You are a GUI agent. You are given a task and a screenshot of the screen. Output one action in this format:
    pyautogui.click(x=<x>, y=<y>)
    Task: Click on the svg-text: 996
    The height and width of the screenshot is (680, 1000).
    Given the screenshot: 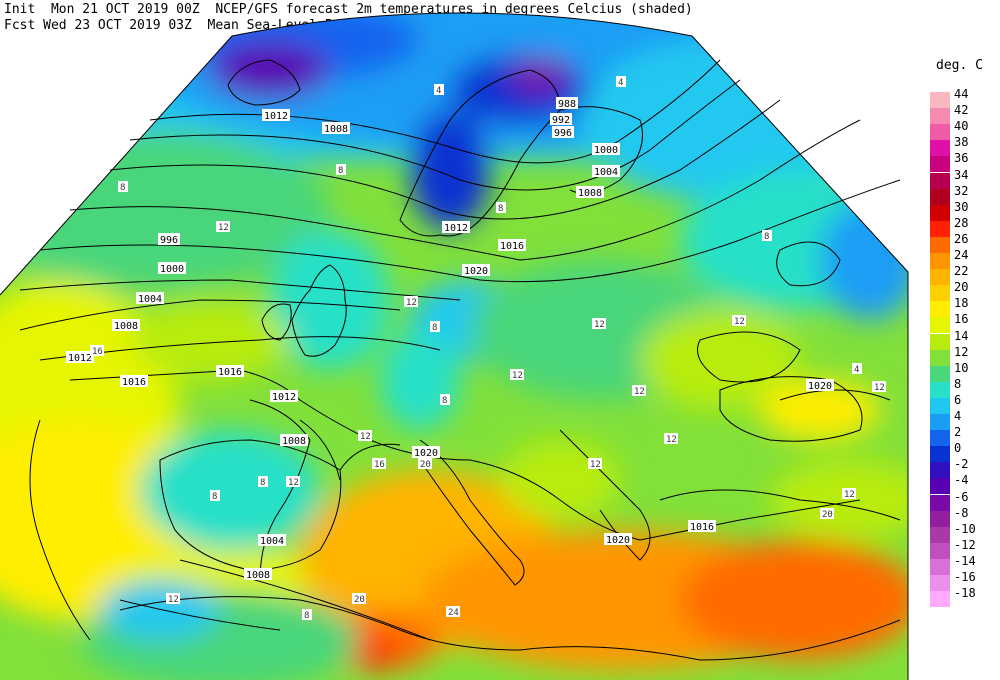 What is the action you would take?
    pyautogui.click(x=169, y=240)
    